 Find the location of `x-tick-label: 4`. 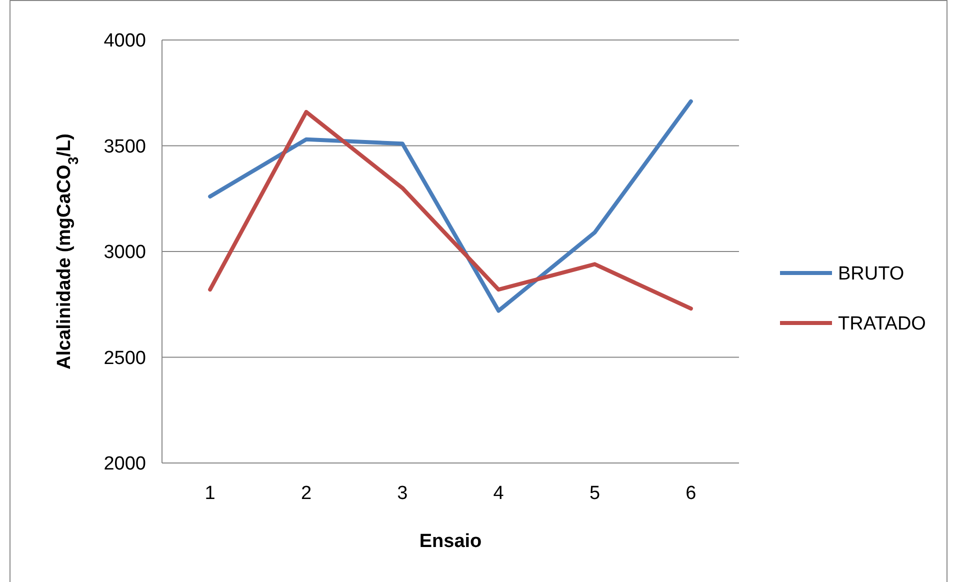

x-tick-label: 4 is located at coordinates (498, 493).